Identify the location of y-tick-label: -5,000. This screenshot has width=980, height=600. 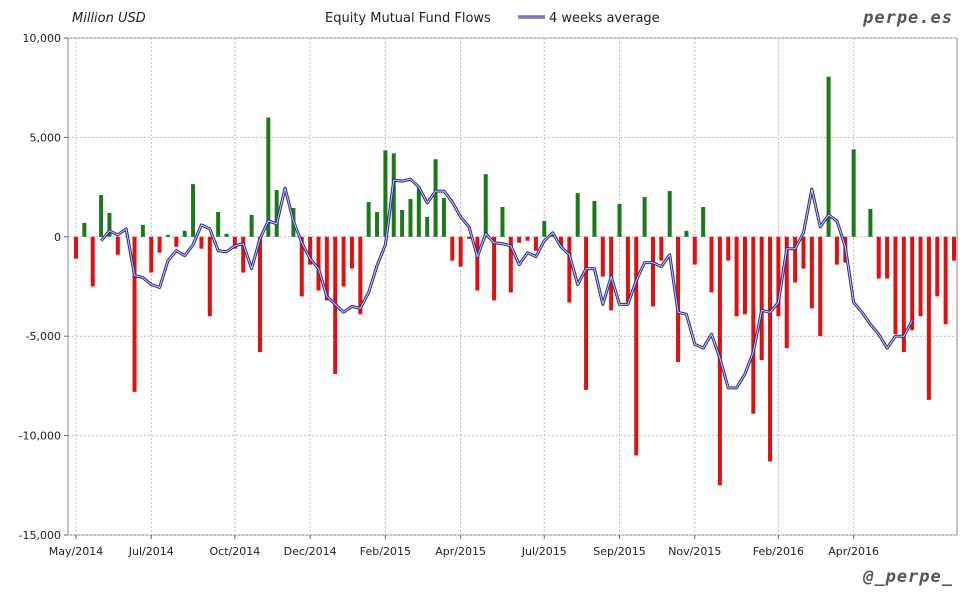
(43, 336).